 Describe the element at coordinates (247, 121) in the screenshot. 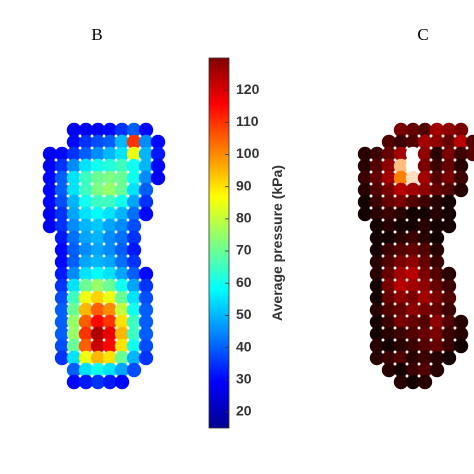

I see `tick-label: 110` at that location.